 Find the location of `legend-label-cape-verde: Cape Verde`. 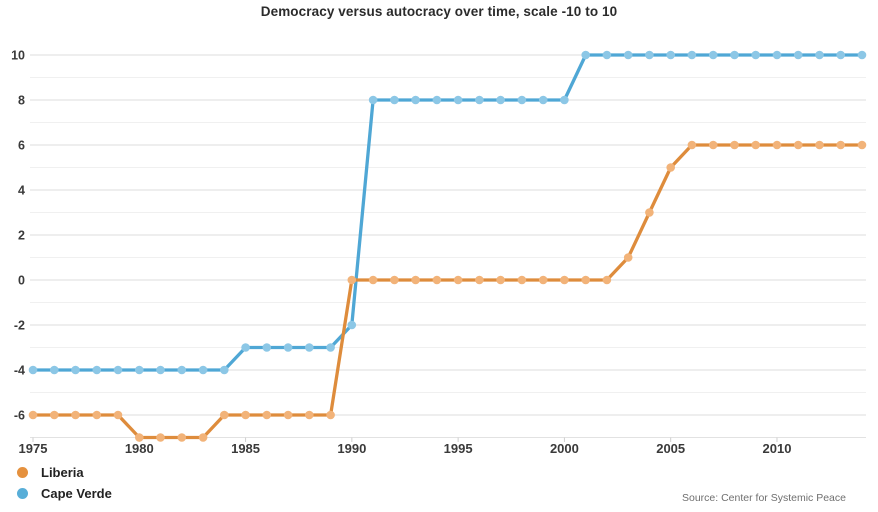

legend-label-cape-verde: Cape Verde is located at coordinates (76, 493).